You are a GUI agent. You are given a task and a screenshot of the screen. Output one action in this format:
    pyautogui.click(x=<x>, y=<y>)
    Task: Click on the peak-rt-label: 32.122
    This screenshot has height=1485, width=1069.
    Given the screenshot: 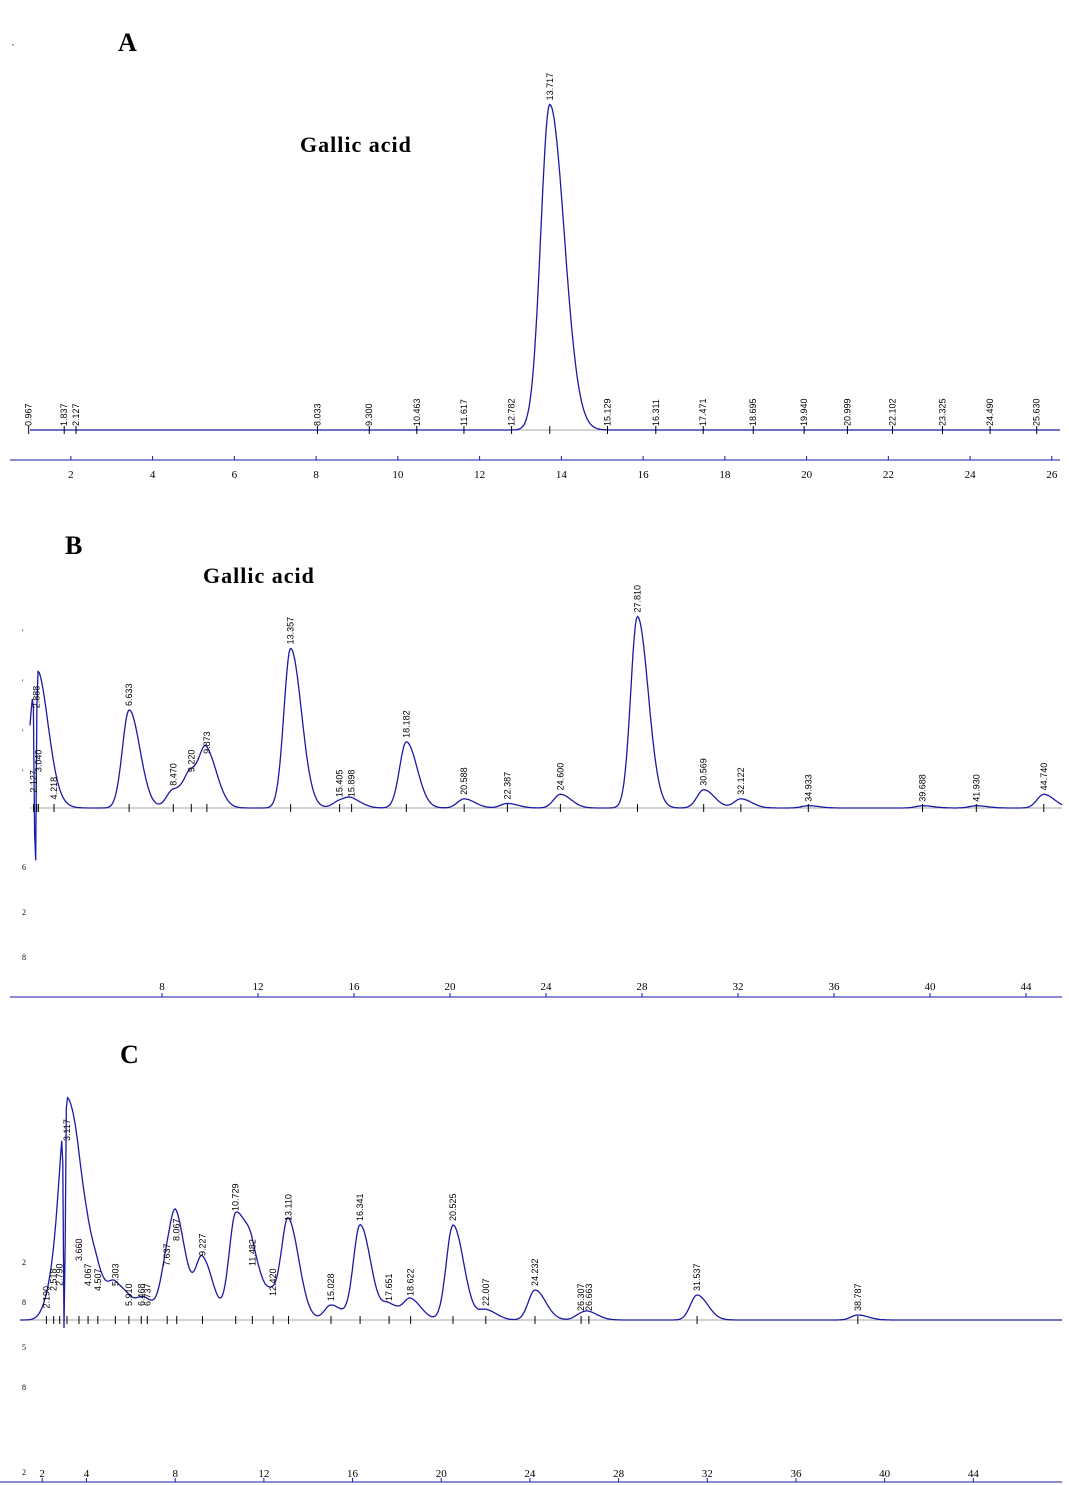 What is the action you would take?
    pyautogui.click(x=741, y=781)
    